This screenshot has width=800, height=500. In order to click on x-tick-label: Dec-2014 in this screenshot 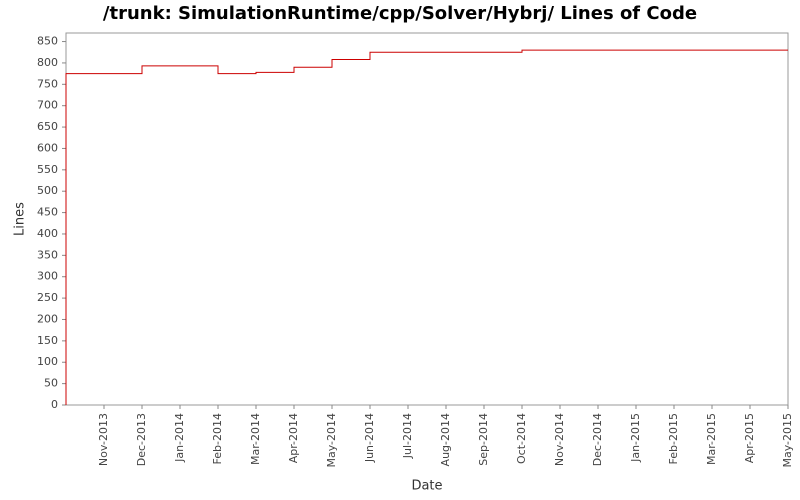, I will do `click(597, 439)`.